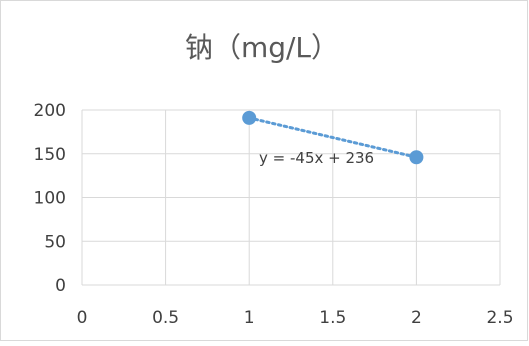 The width and height of the screenshot is (529, 346). Describe the element at coordinates (60, 286) in the screenshot. I see `y-tick-label: 0` at that location.